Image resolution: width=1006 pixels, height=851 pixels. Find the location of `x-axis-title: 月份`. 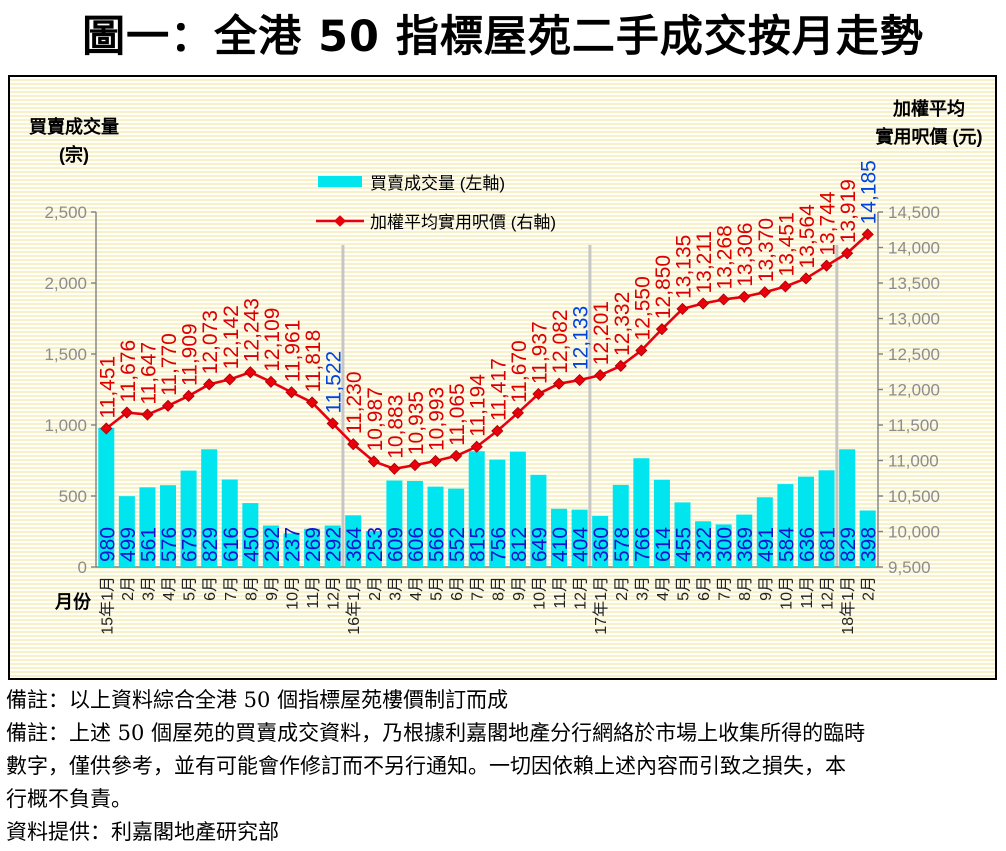

x-axis-title: 月份 is located at coordinates (73, 601).